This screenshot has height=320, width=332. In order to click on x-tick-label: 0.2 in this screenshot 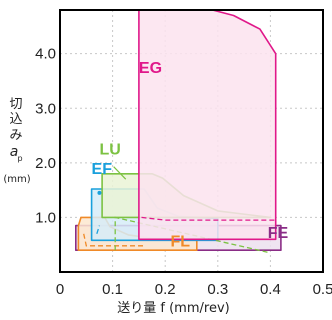, I will do `click(165, 289)`.